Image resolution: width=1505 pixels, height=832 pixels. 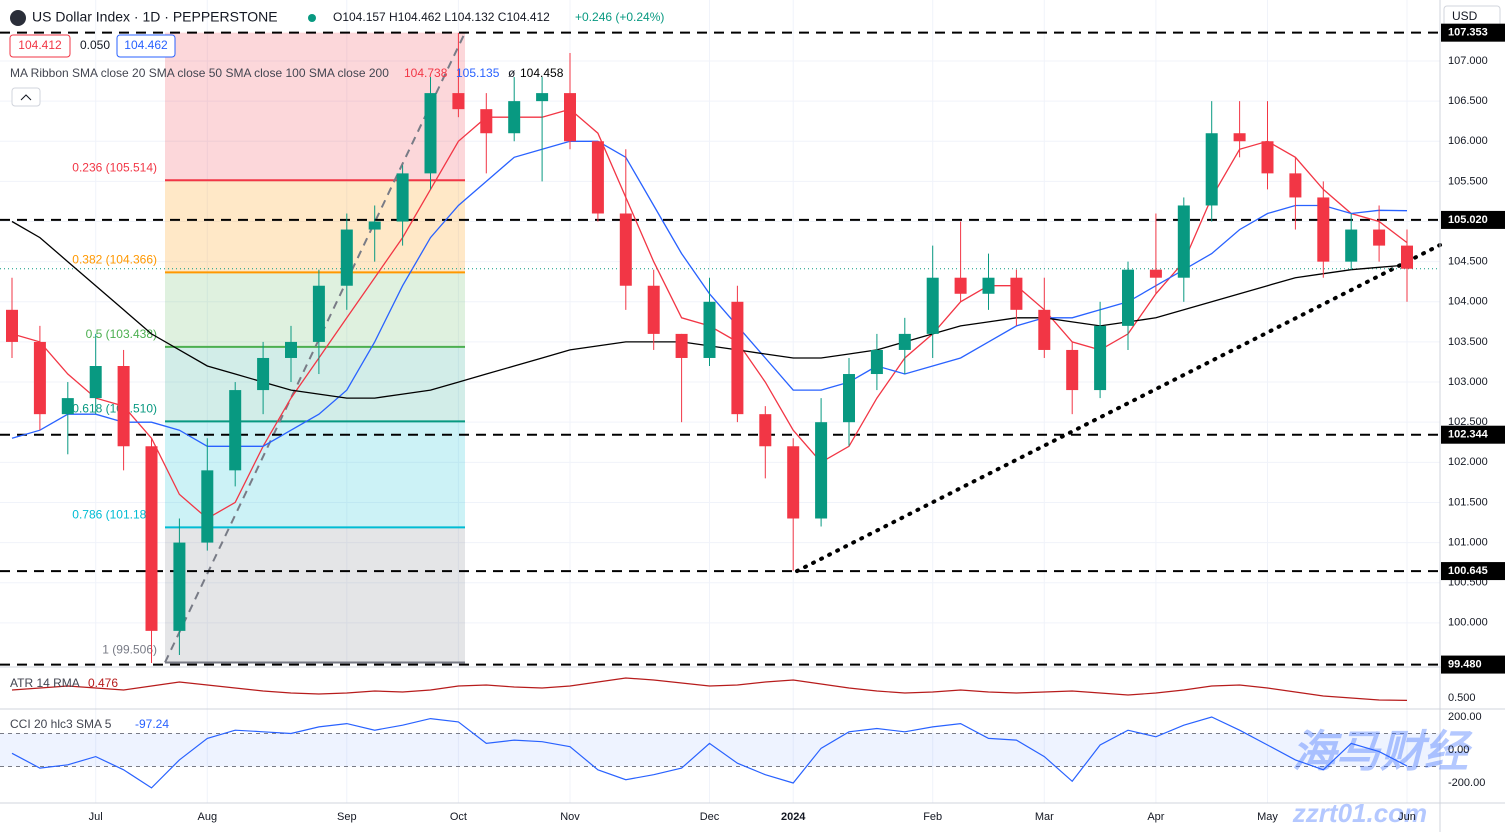 What do you see at coordinates (114, 515) in the screenshot?
I see `fib-label: 0.786 (101.189)` at bounding box center [114, 515].